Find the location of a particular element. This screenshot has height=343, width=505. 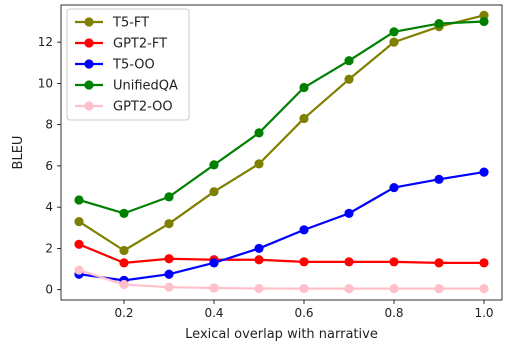

legend-label: GPT2-OO is located at coordinates (143, 107).